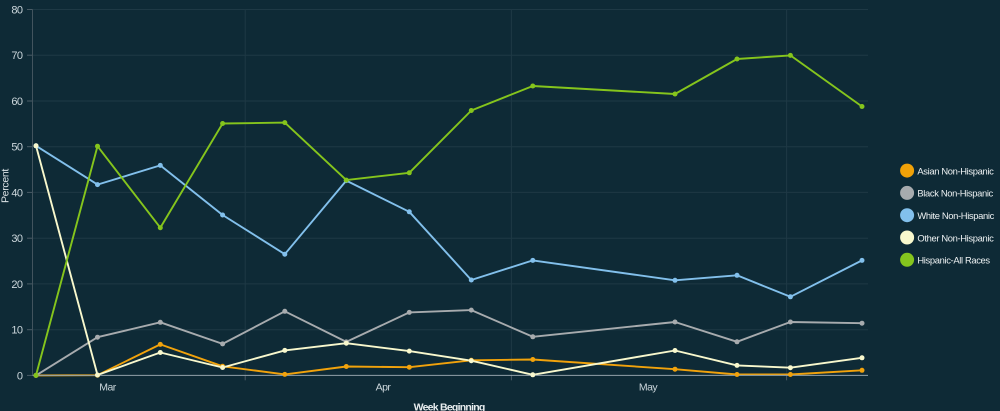 The width and height of the screenshot is (1000, 411). What do you see at coordinates (17, 285) in the screenshot?
I see `svg-text: 20` at bounding box center [17, 285].